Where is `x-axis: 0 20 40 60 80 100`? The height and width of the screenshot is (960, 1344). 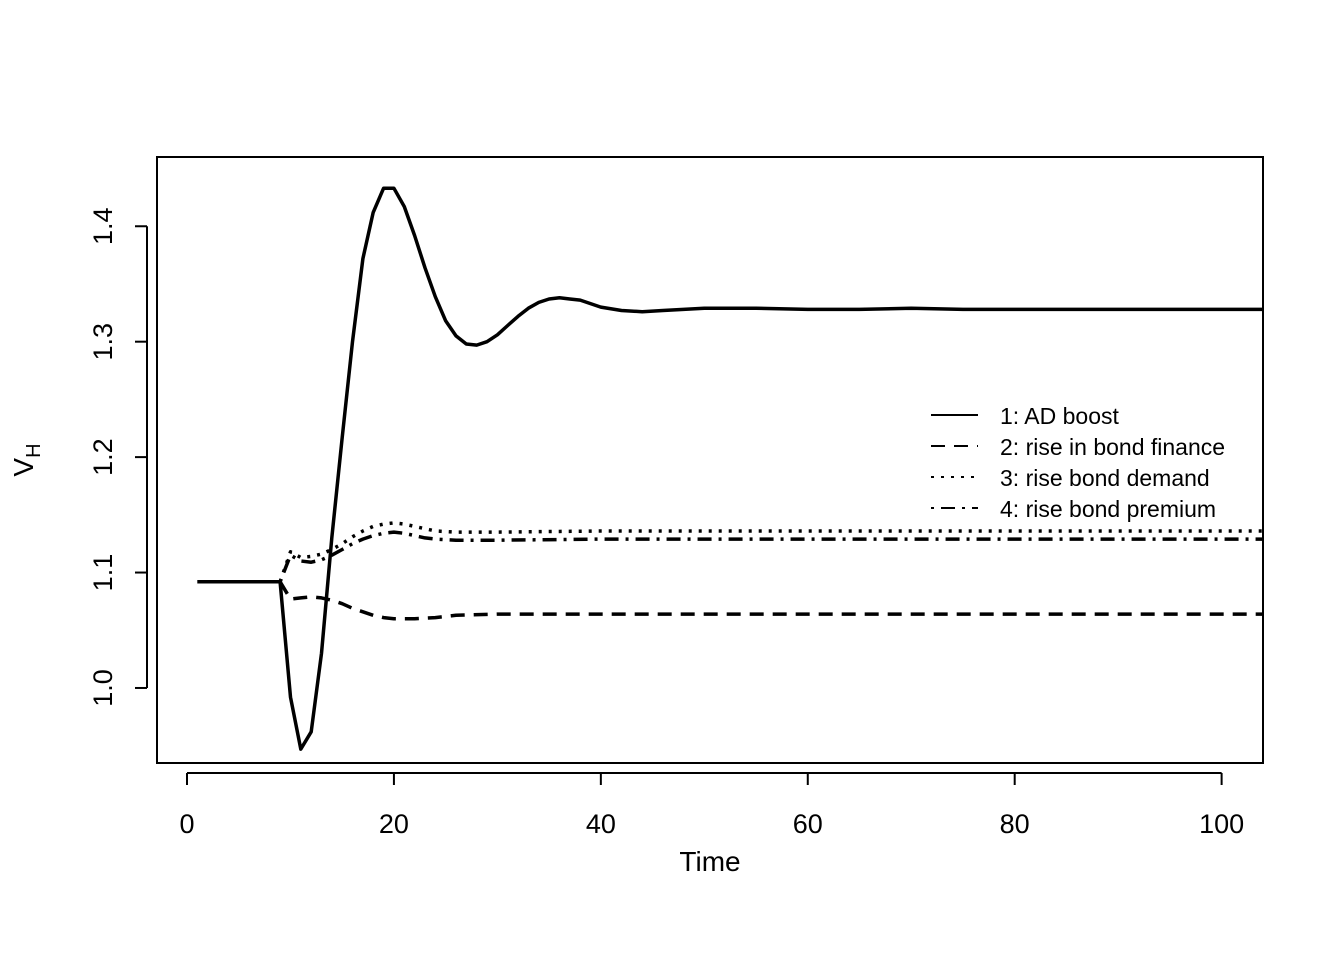
x-axis: 0 20 40 60 80 100 is located at coordinates (711, 805).